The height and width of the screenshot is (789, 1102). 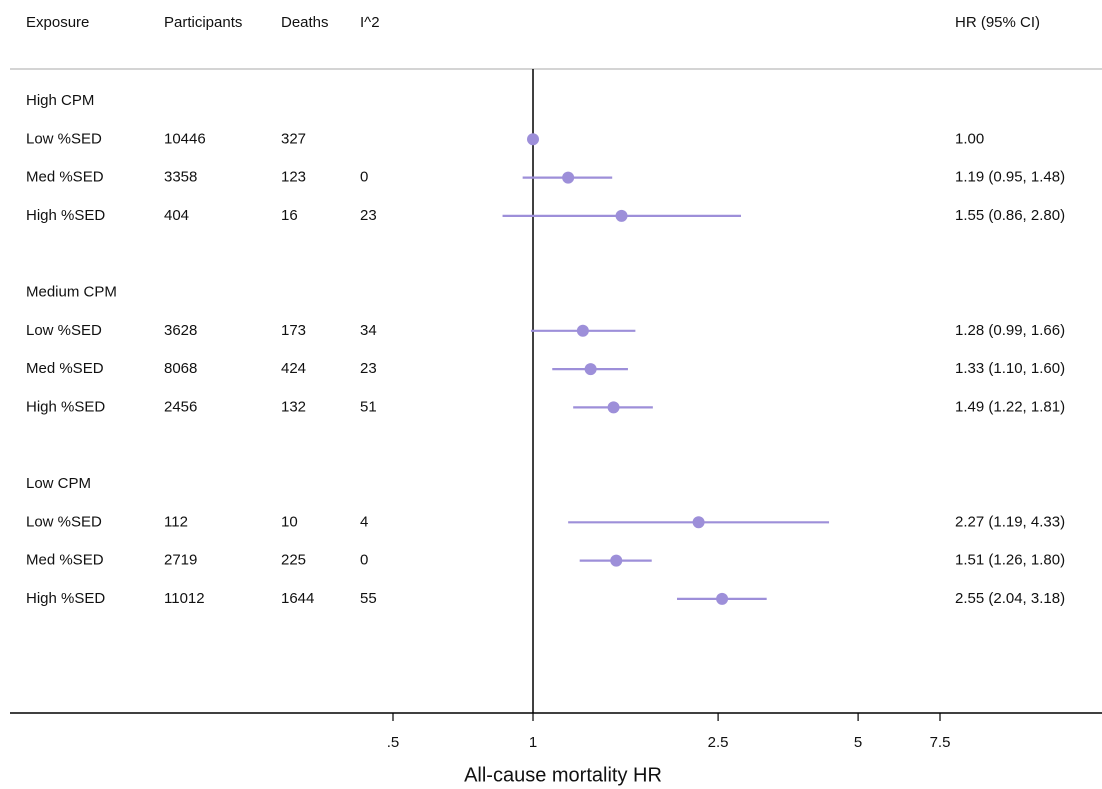 What do you see at coordinates (293, 560) in the screenshot?
I see `deaths: 225` at bounding box center [293, 560].